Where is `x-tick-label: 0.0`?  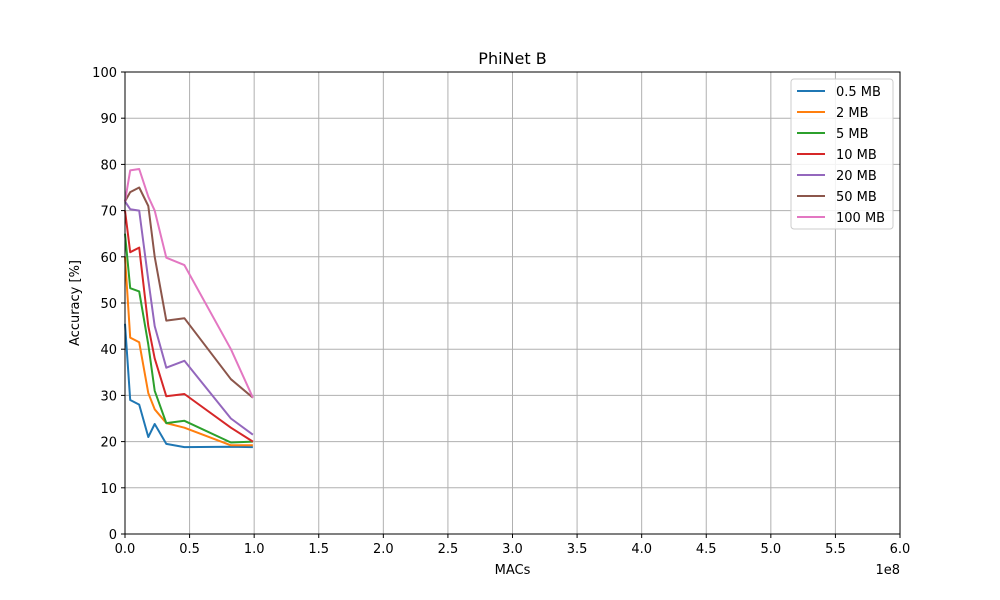 x-tick-label: 0.0 is located at coordinates (125, 549).